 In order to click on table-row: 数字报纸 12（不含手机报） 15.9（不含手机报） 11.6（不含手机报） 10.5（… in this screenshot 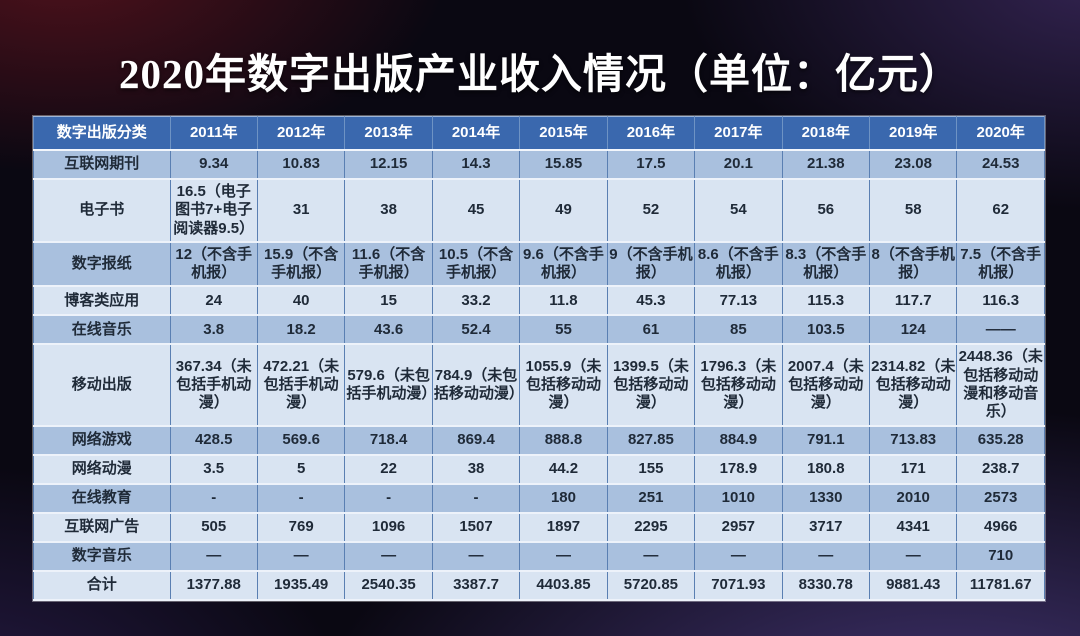, I will do `click(539, 264)`.